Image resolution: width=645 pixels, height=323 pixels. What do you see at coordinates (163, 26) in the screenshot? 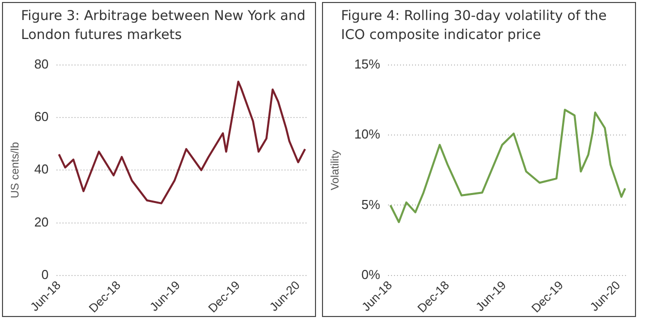
I see `chart-title: Figure 3: Arbitrage between New York and London futures markets` at bounding box center [163, 26].